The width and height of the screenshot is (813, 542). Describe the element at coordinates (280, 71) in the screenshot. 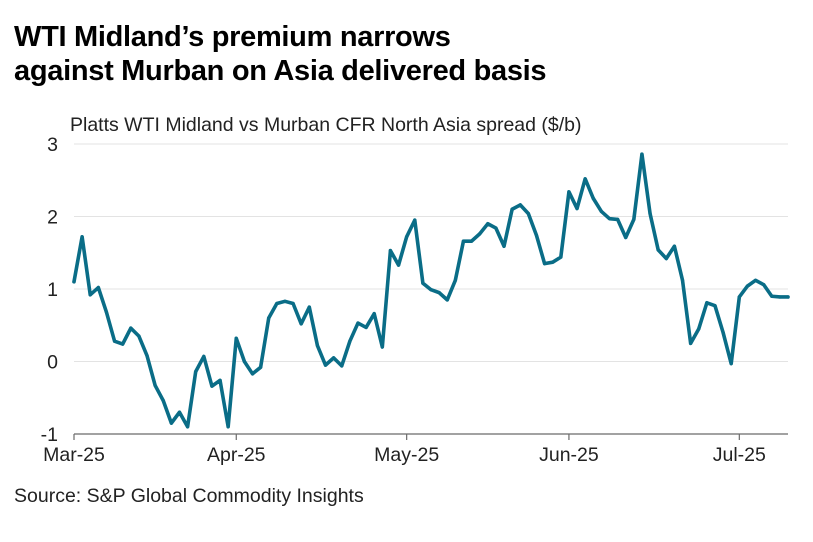

I see `chart-title-line-2: against Murban on Asia delivered basis` at that location.